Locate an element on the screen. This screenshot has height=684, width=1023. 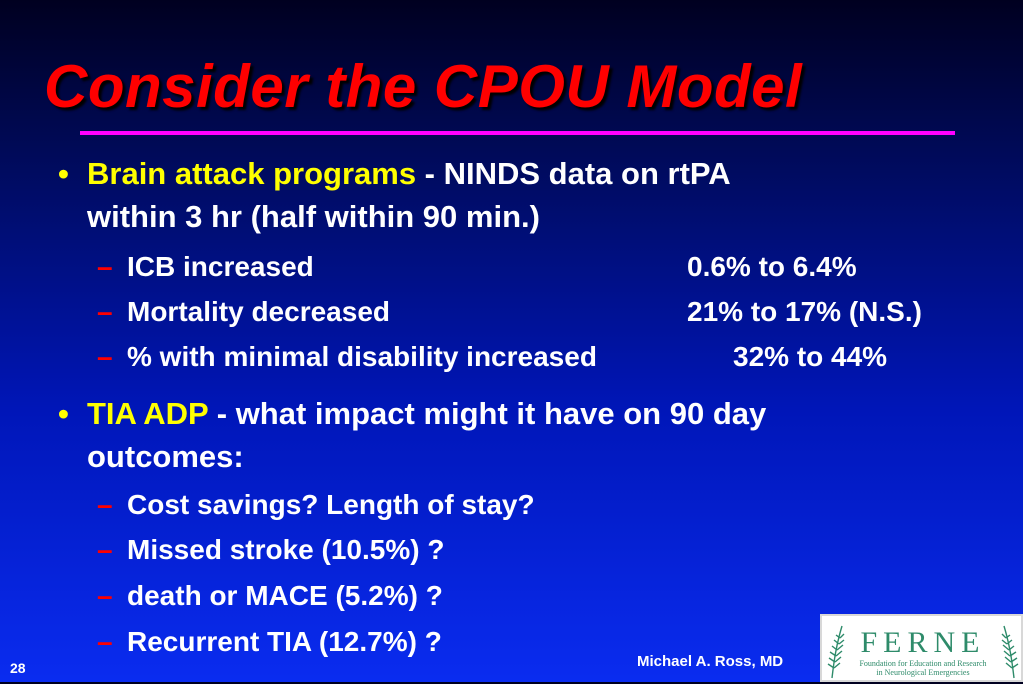
sub-item-value: 21% to 17% (N.S.) is located at coordinates (804, 311).